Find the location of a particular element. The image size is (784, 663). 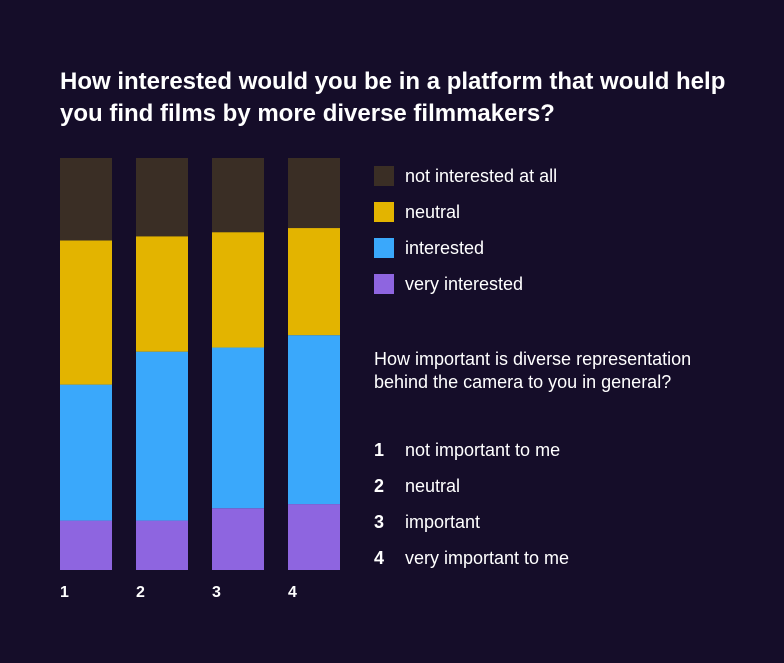

key-item: 2 neutral is located at coordinates (471, 486).